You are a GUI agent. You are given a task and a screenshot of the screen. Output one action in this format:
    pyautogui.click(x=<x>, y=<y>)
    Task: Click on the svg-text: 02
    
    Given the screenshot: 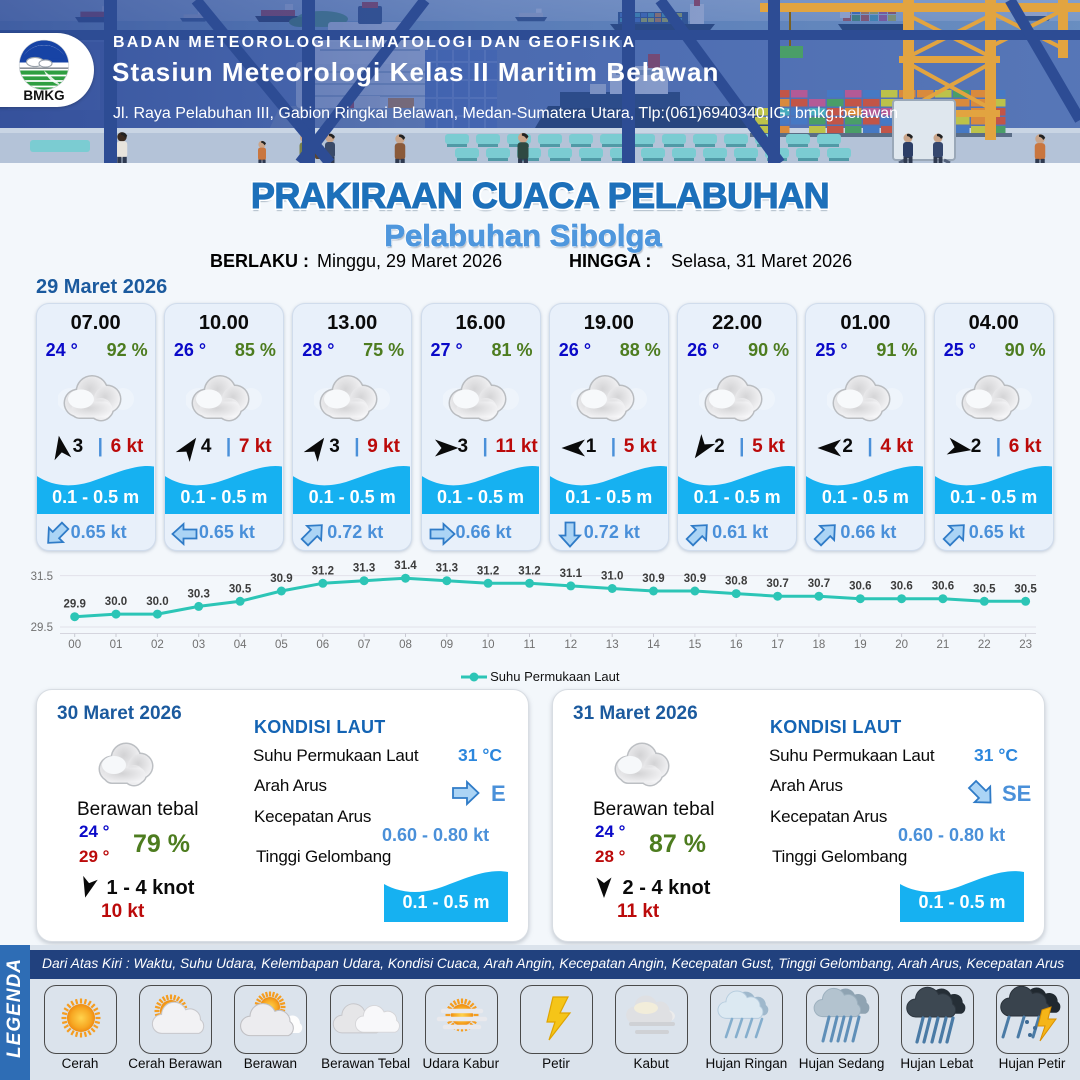 What is the action you would take?
    pyautogui.click(x=157, y=645)
    